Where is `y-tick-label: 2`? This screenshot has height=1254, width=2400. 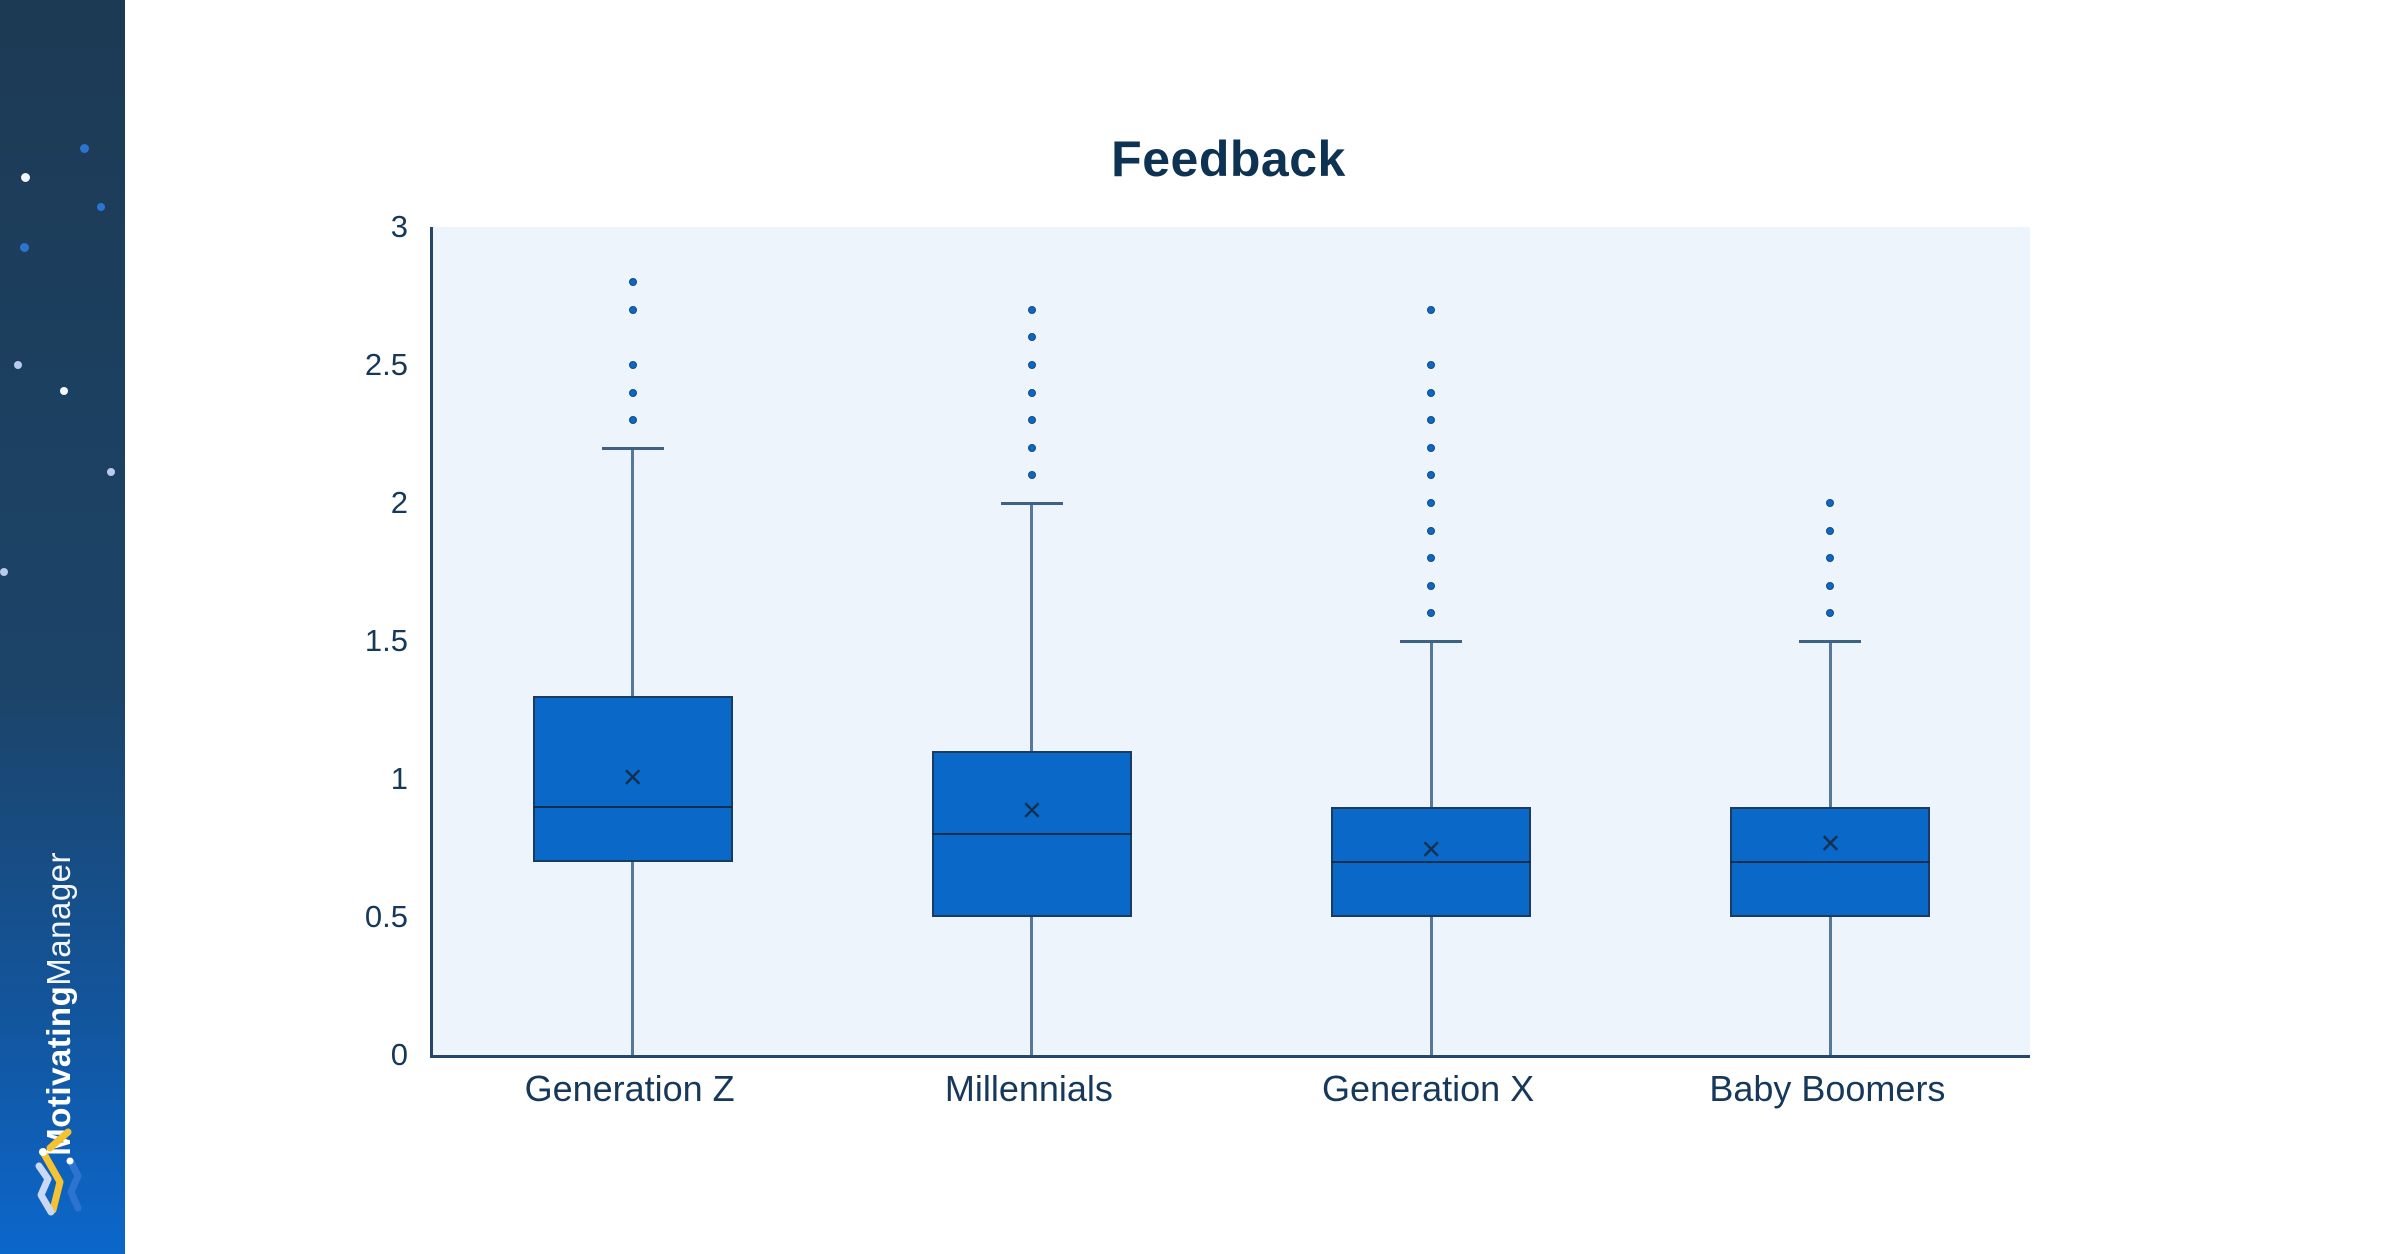
y-tick-label: 2 is located at coordinates (399, 502).